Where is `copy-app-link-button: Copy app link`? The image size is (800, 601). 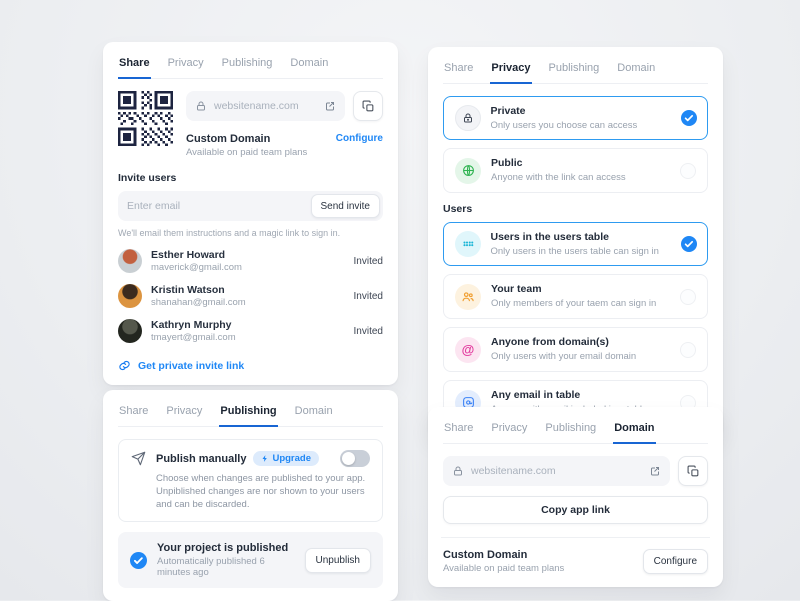 copy-app-link-button: Copy app link is located at coordinates (575, 510).